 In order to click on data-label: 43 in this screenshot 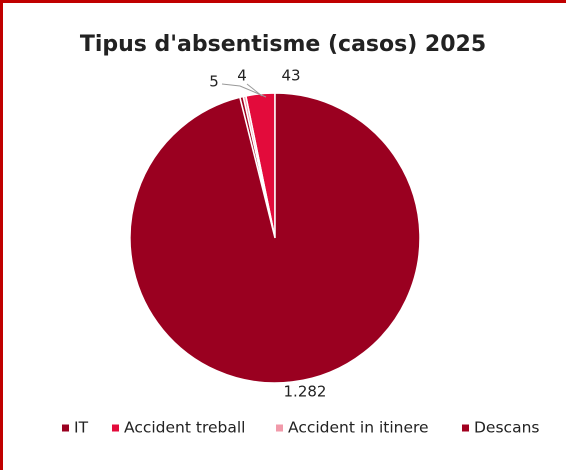, I will do `click(290, 76)`.